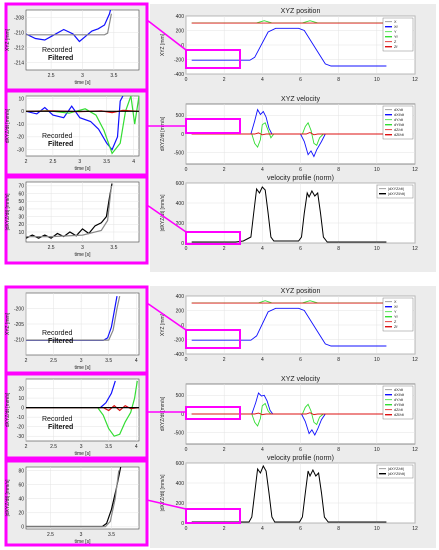 Image resolution: width=439 pixels, height=550 pixels. What do you see at coordinates (180, 31) in the screenshot?
I see `y-tick-label: 200` at bounding box center [180, 31].